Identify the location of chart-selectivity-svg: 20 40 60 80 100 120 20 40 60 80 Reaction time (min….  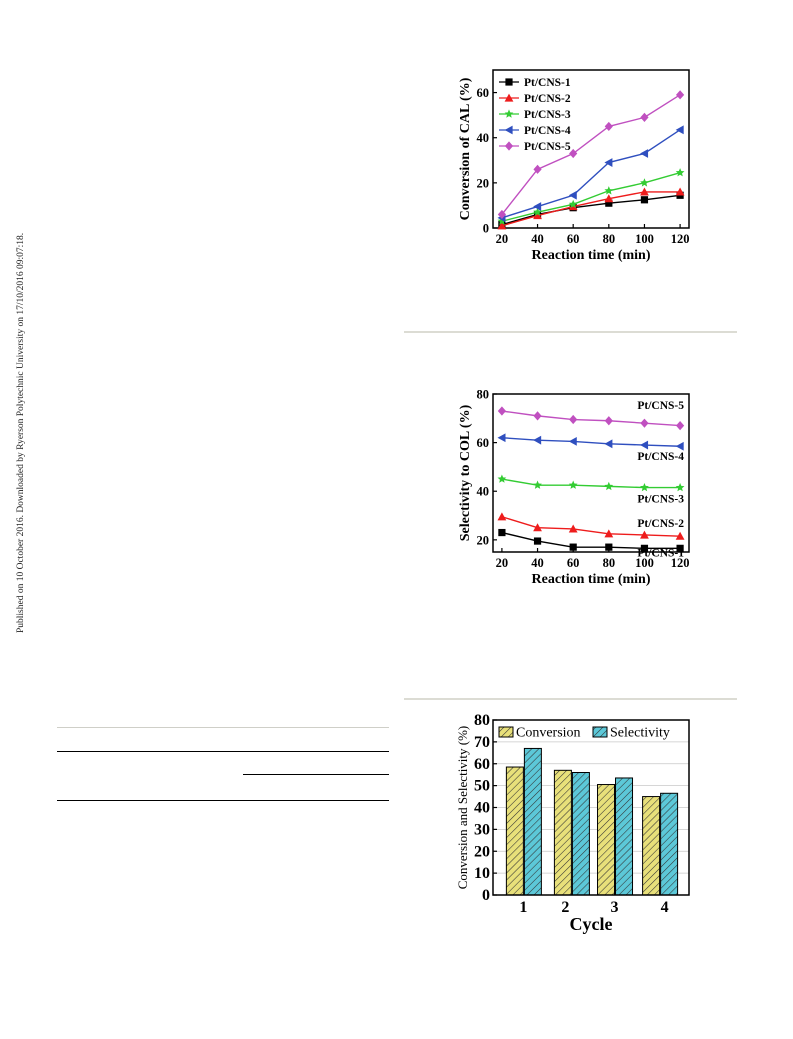
(574, 487).